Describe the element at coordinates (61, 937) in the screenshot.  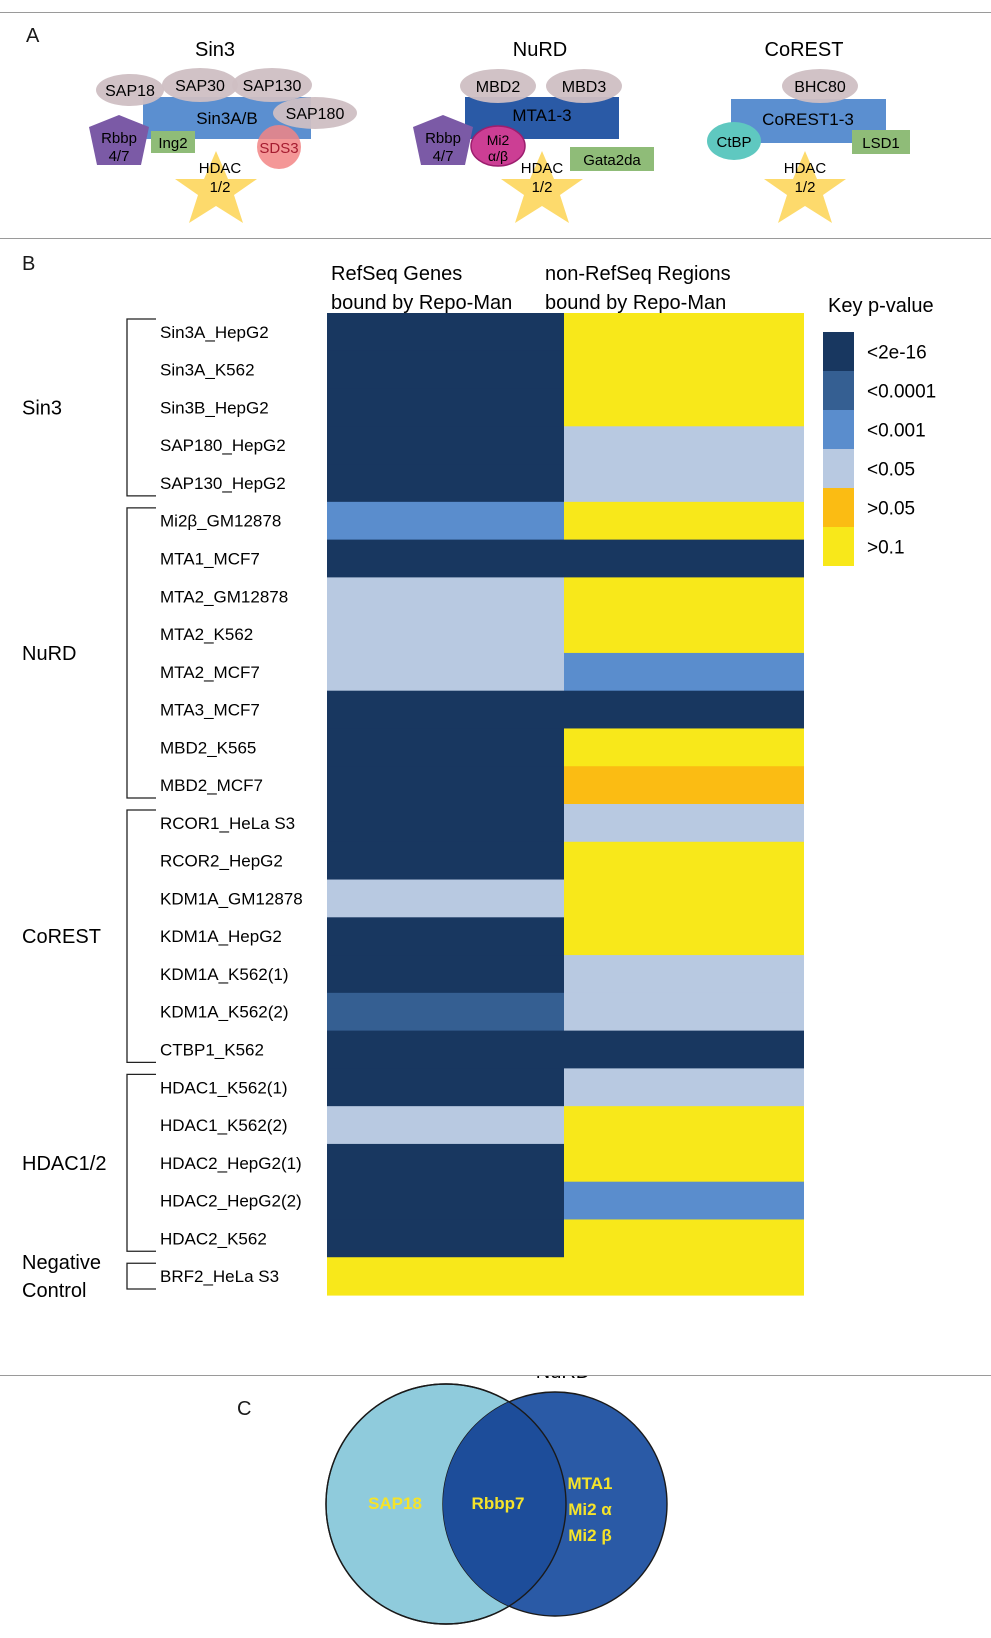
I see `group-label: CoREST` at that location.